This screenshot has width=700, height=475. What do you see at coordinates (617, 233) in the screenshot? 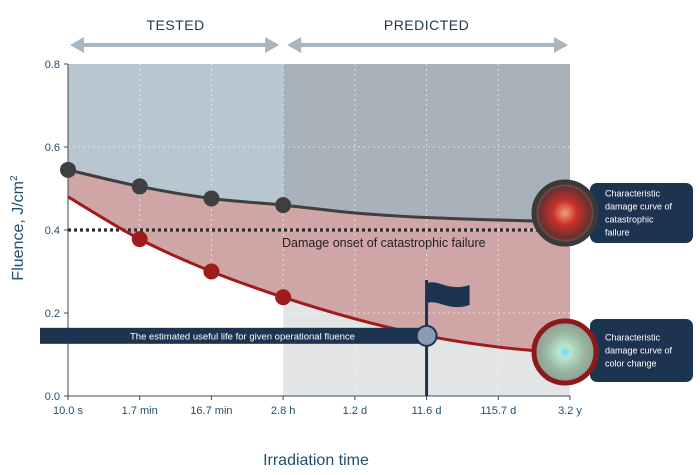
I see `callout-text-line: failure` at bounding box center [617, 233].